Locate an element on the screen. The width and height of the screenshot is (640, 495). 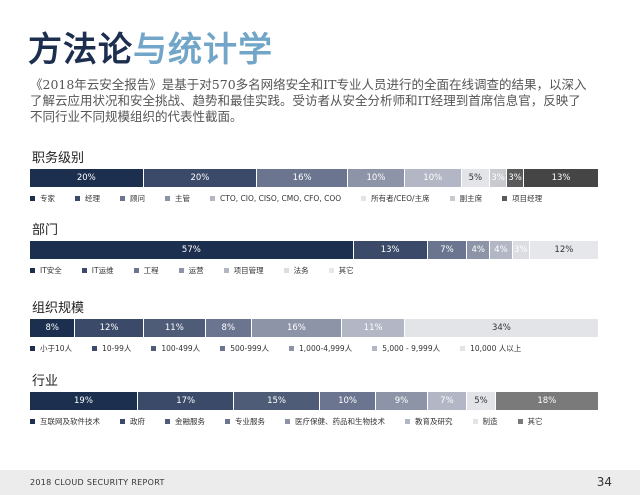
bar-segment: 7% is located at coordinates (447, 401).